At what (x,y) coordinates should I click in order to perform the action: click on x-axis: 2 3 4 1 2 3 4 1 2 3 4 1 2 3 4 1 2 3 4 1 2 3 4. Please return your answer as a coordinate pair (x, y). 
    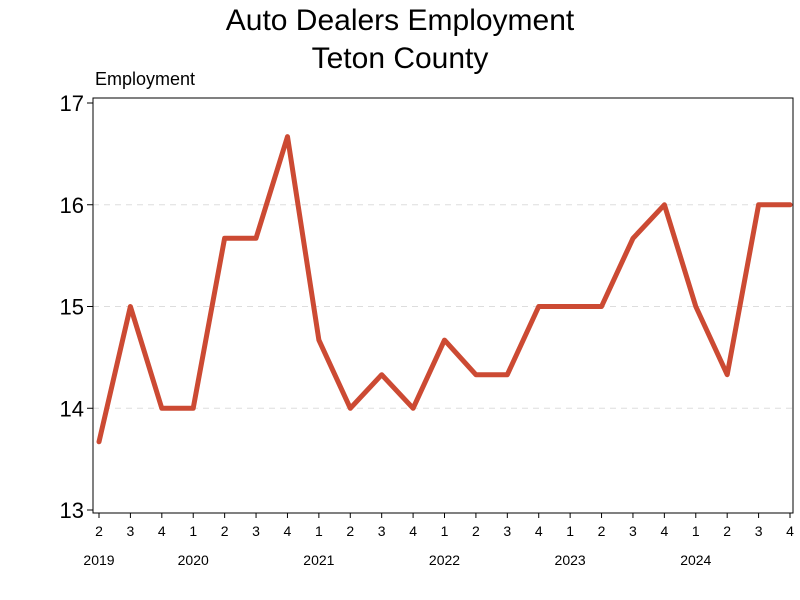
    Looking at the image, I should click on (444, 526).